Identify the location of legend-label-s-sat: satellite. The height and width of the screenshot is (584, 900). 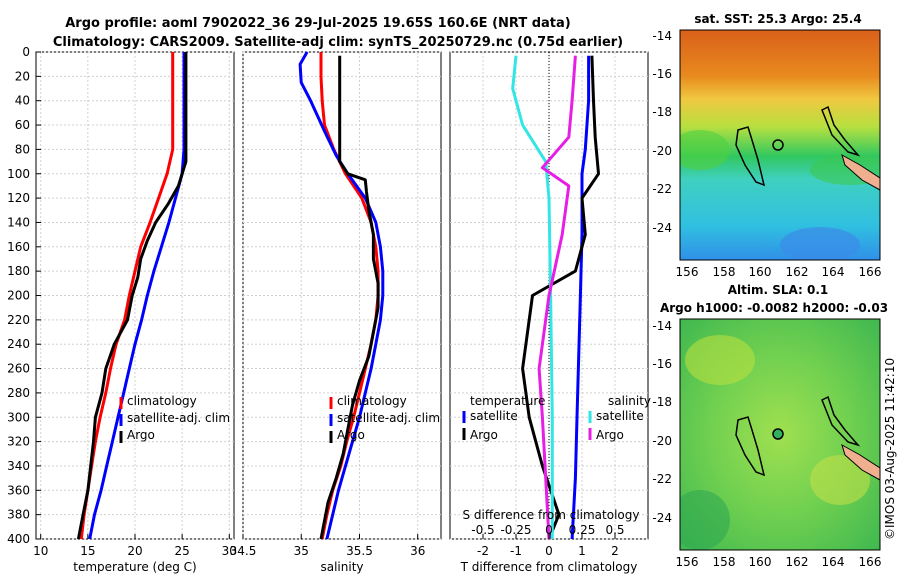
(620, 416).